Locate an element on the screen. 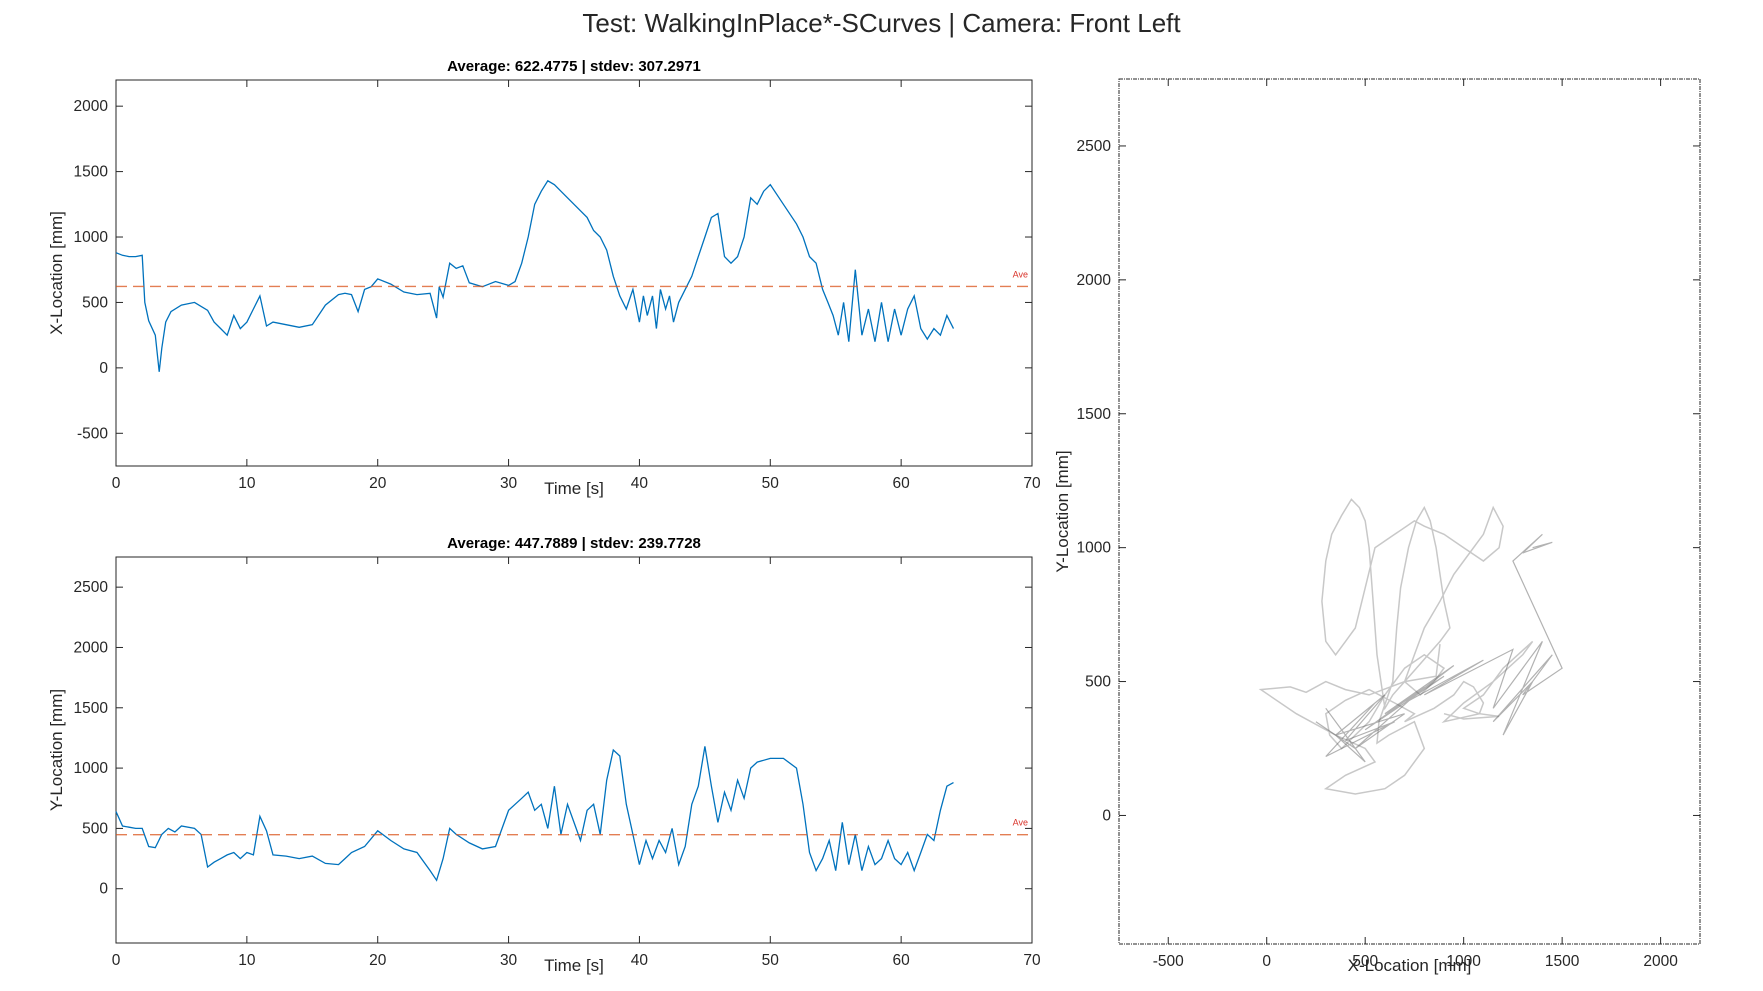  y-tick-label: -500 is located at coordinates (92, 433).